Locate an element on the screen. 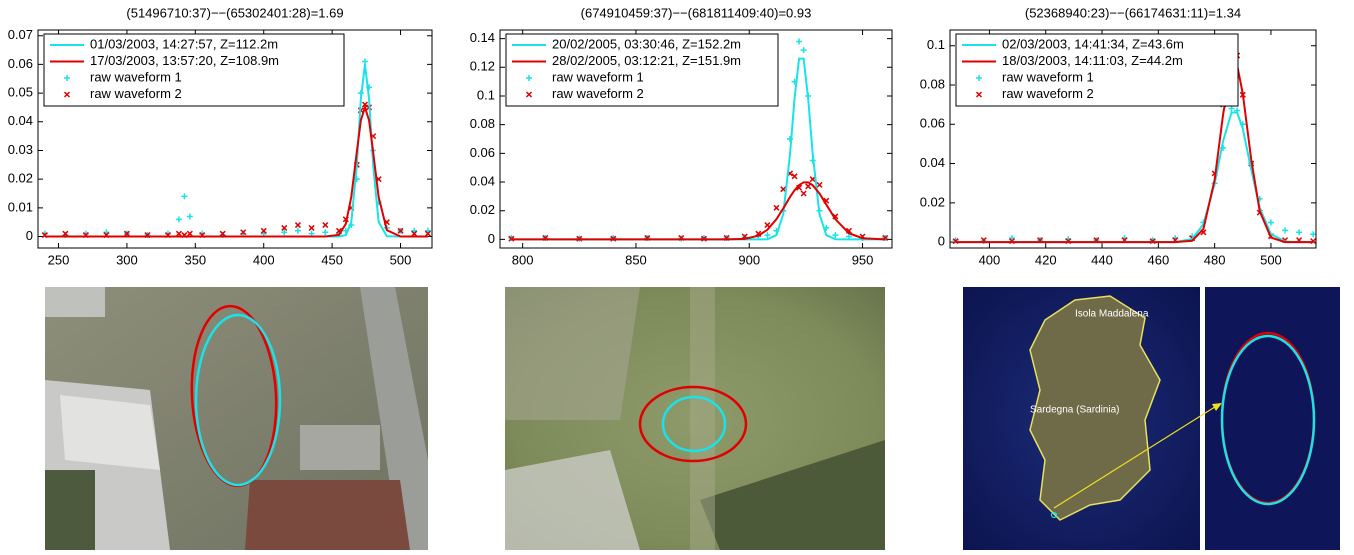 Image resolution: width=1354 pixels, height=555 pixels. x-tick-label: 350 is located at coordinates (195, 259).